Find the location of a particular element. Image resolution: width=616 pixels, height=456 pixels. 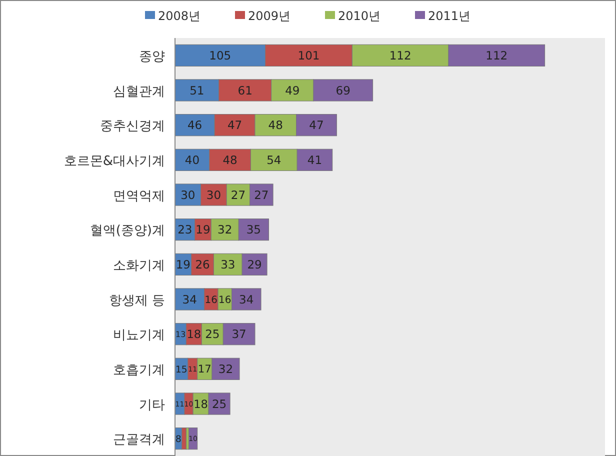

data-label: 35 is located at coordinates (254, 229).